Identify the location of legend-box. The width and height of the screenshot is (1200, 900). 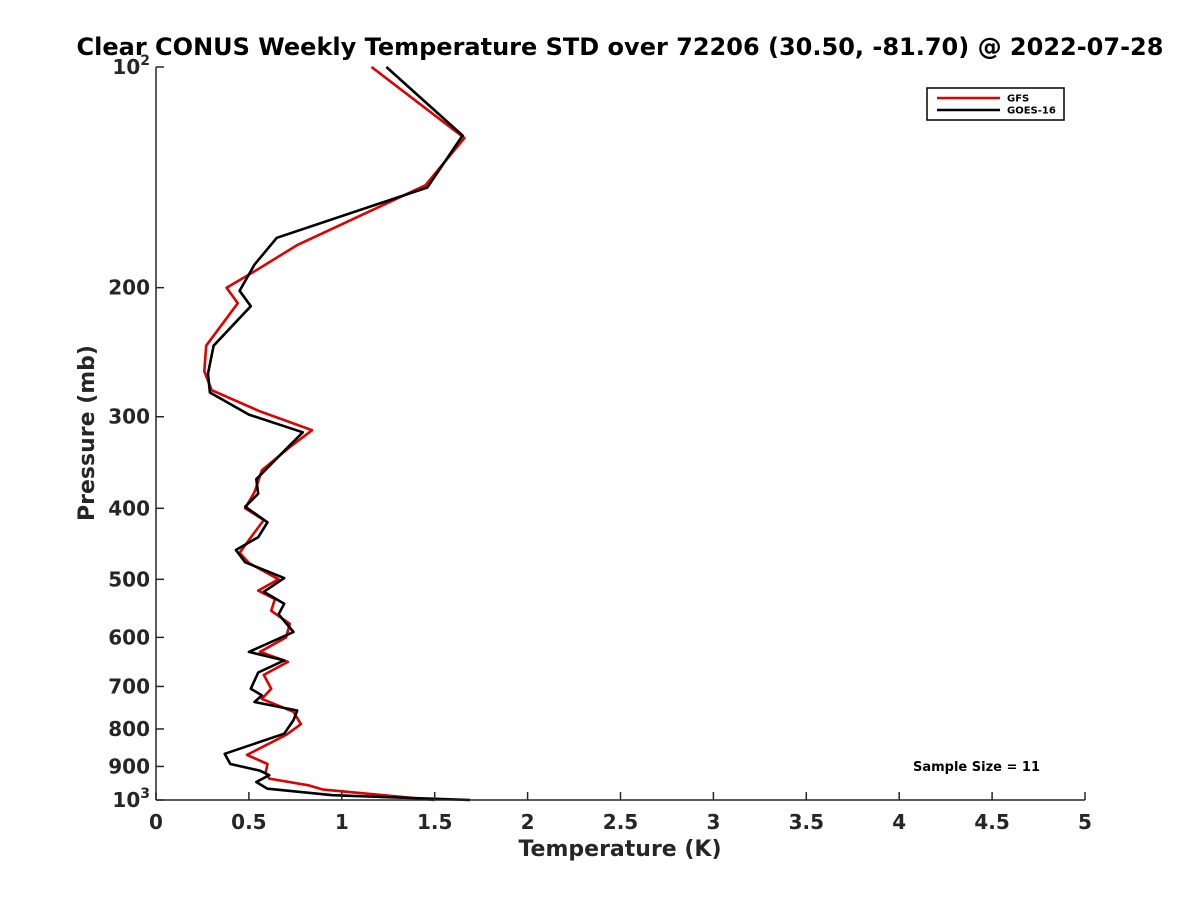
(995, 104).